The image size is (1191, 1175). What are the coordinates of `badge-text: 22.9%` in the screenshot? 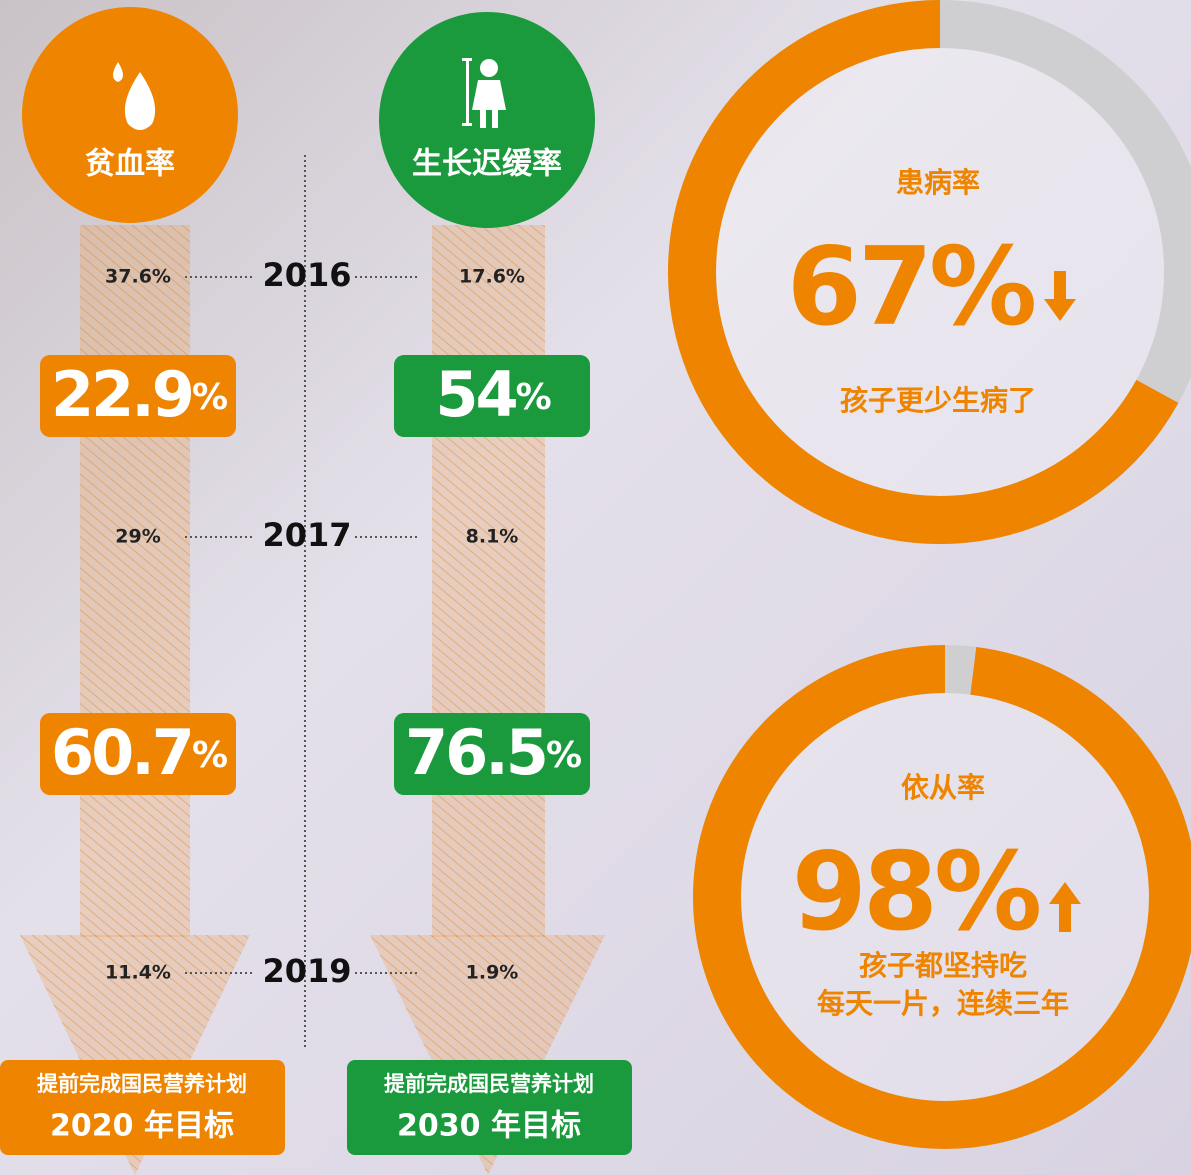 It's located at (139, 394).